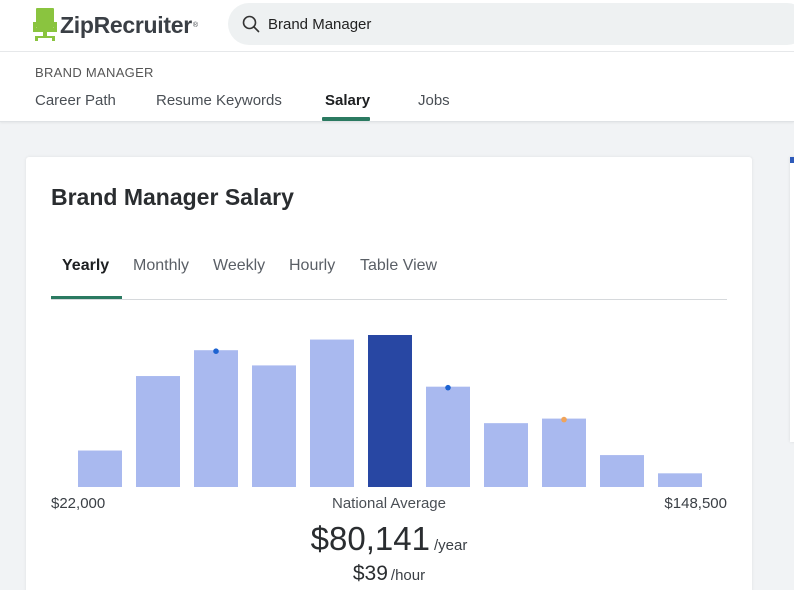  Describe the element at coordinates (399, 265) in the screenshot. I see `tab-table-view: Table View` at that location.